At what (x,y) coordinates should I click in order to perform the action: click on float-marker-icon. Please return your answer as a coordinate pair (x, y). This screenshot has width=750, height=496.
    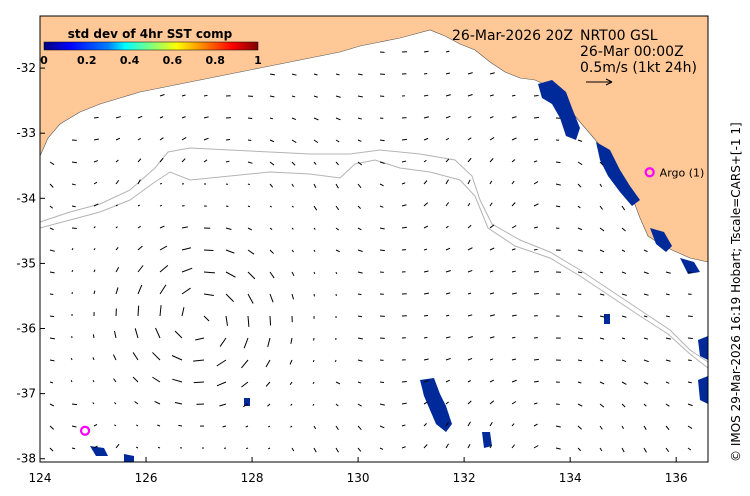
    Looking at the image, I should click on (85, 430).